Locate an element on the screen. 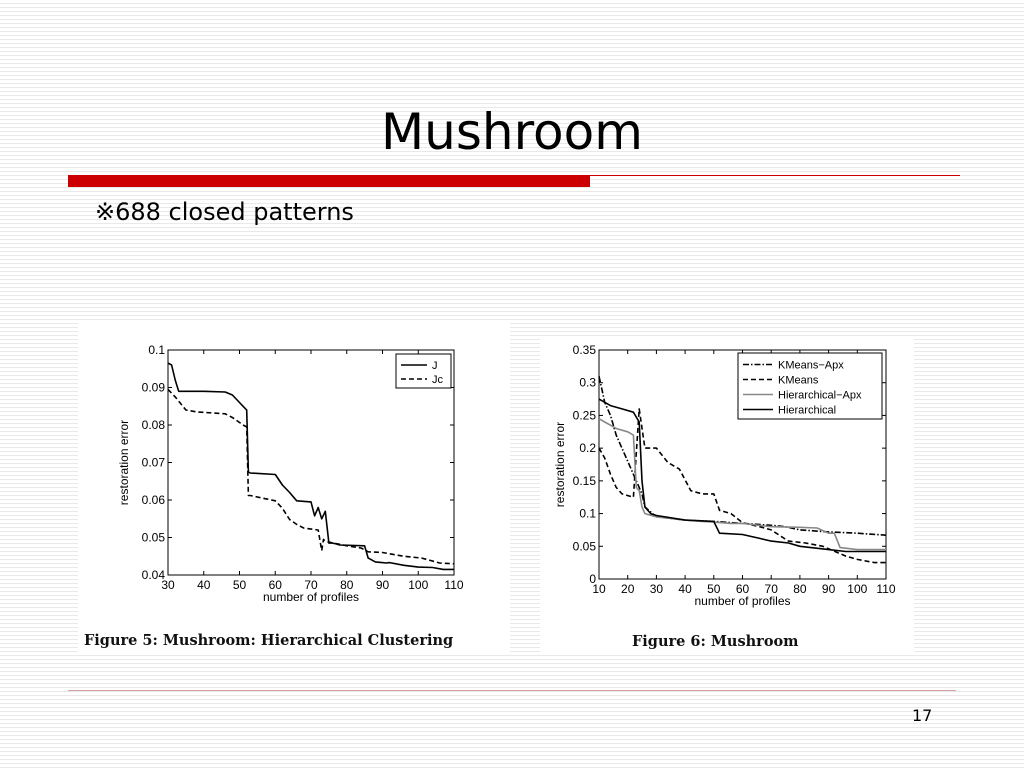  y-tick-label: 0.3 is located at coordinates (587, 383).